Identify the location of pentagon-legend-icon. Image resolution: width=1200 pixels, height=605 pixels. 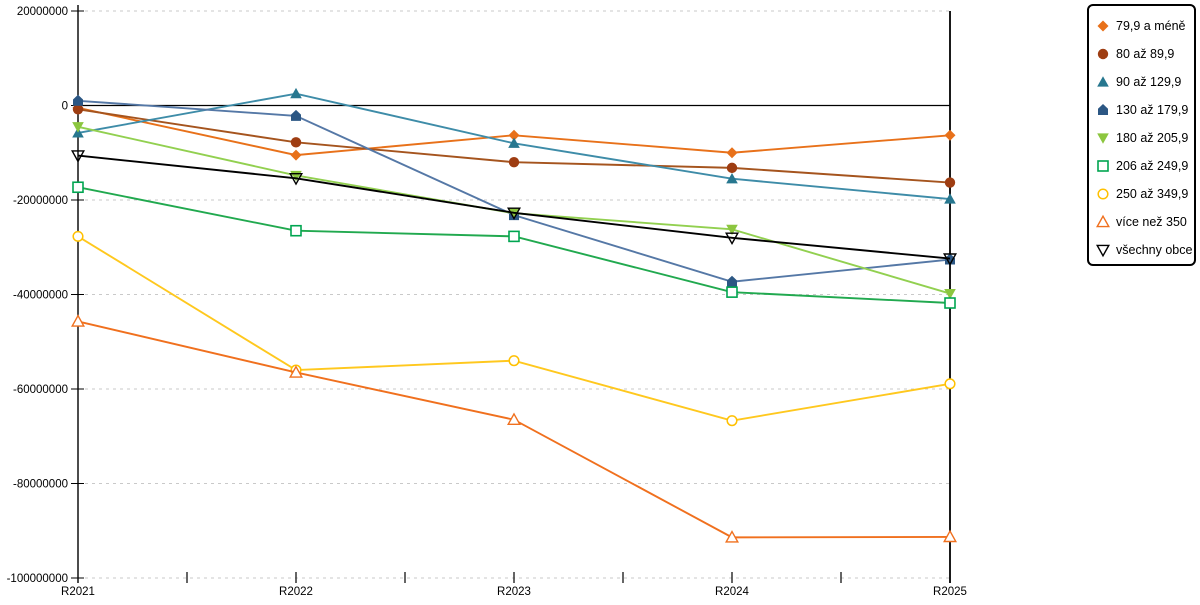
(1103, 109).